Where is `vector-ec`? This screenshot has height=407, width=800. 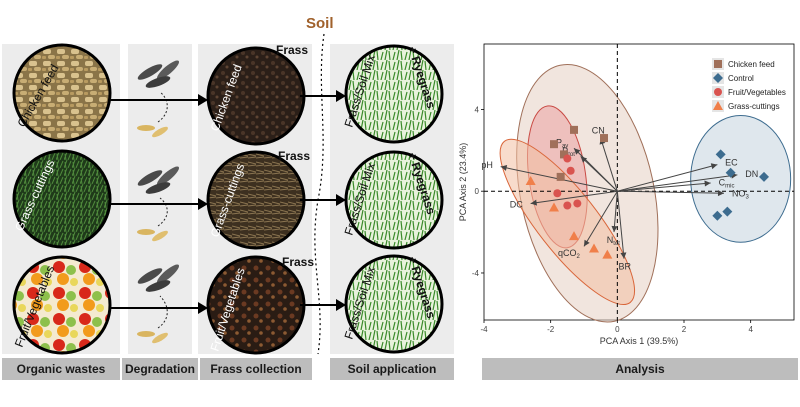
vector-ec is located at coordinates (667, 178).